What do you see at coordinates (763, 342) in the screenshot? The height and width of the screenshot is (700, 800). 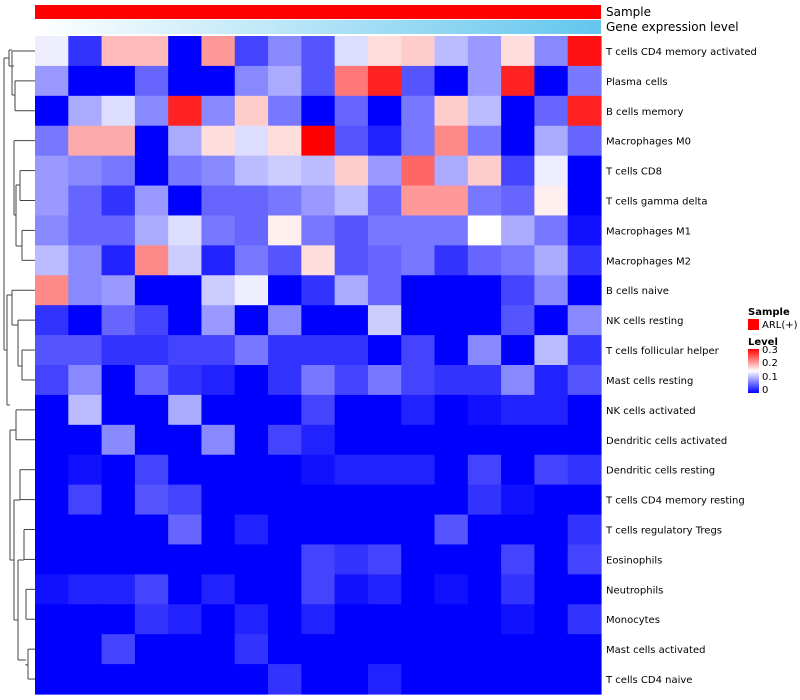 I see `legend-level-title: Level` at bounding box center [763, 342].